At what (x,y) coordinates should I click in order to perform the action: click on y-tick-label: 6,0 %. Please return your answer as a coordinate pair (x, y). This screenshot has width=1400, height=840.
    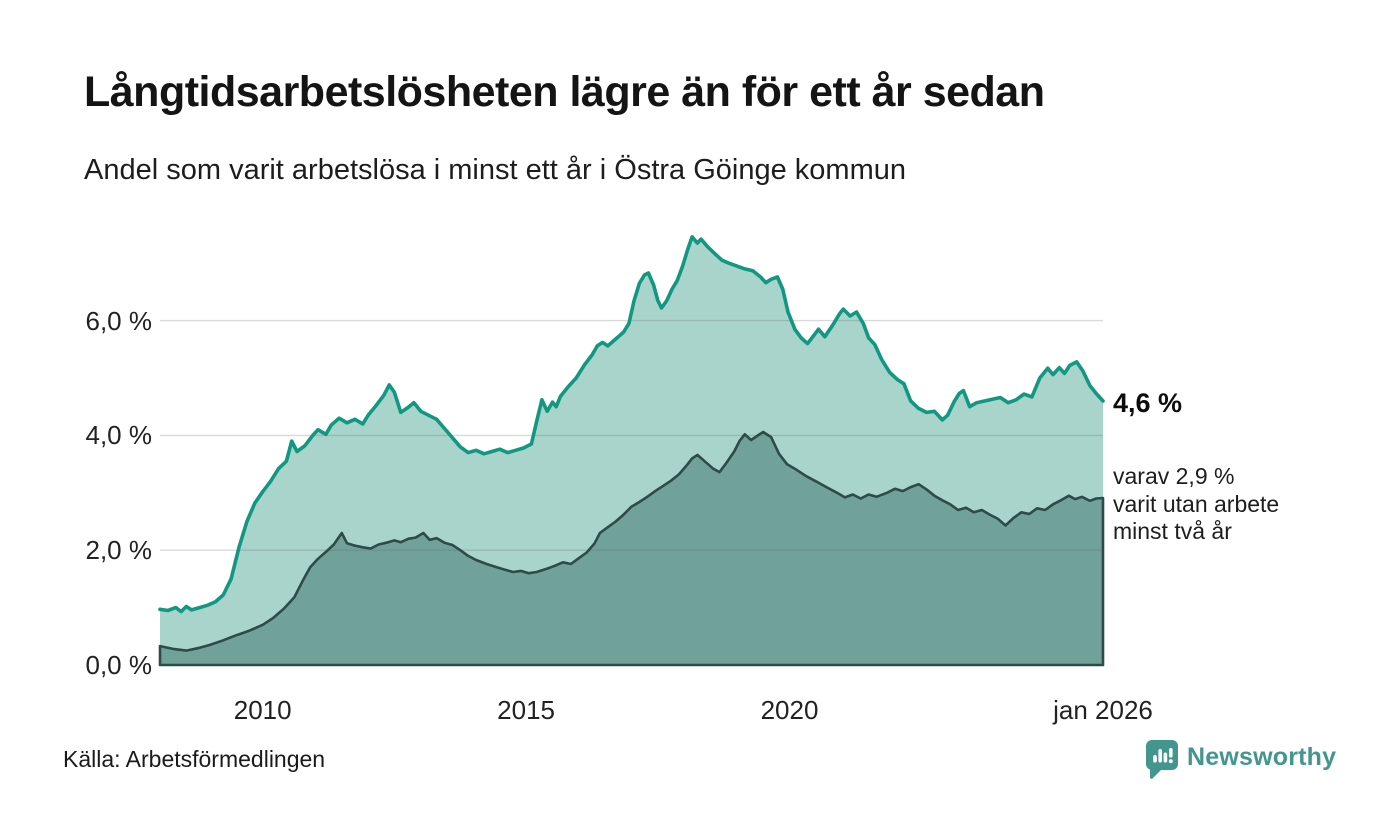
    Looking at the image, I should click on (119, 320).